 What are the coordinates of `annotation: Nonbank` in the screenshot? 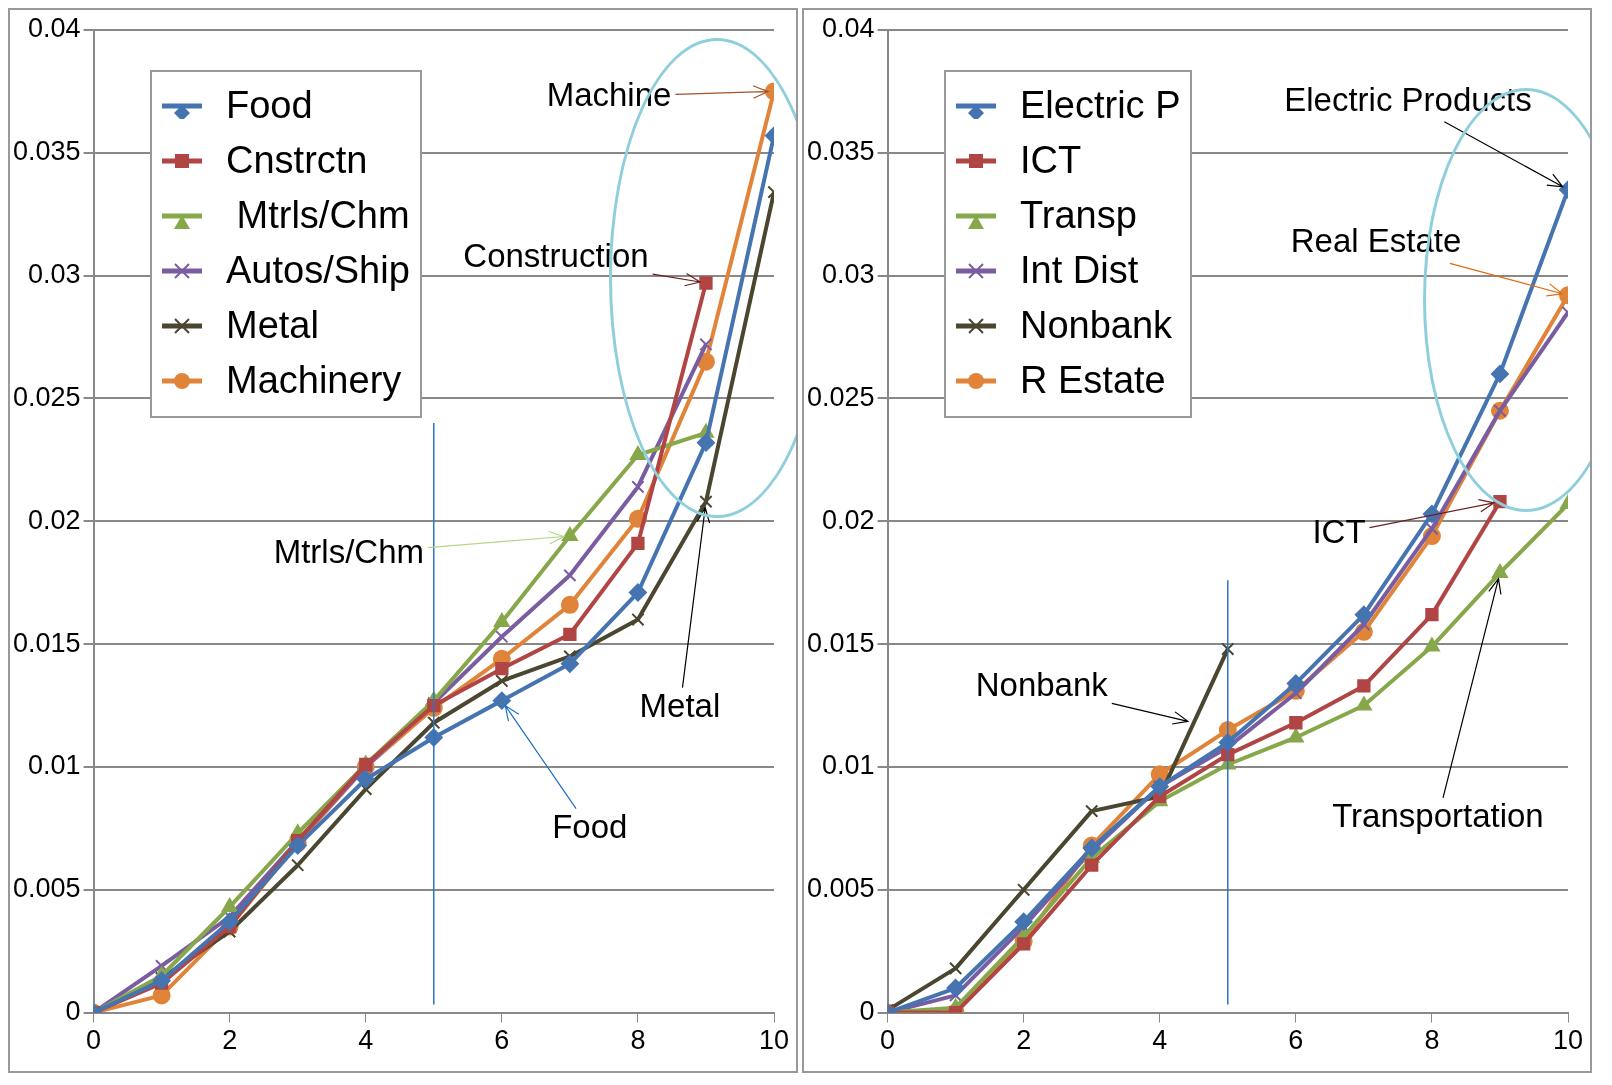 It's located at (1042, 684).